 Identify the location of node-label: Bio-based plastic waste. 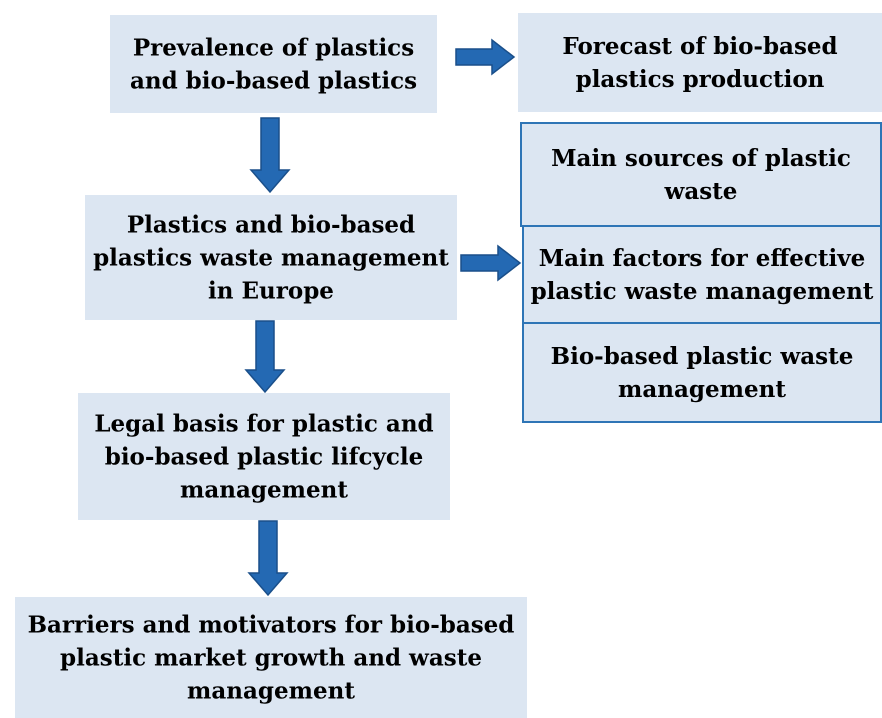
(702, 356).